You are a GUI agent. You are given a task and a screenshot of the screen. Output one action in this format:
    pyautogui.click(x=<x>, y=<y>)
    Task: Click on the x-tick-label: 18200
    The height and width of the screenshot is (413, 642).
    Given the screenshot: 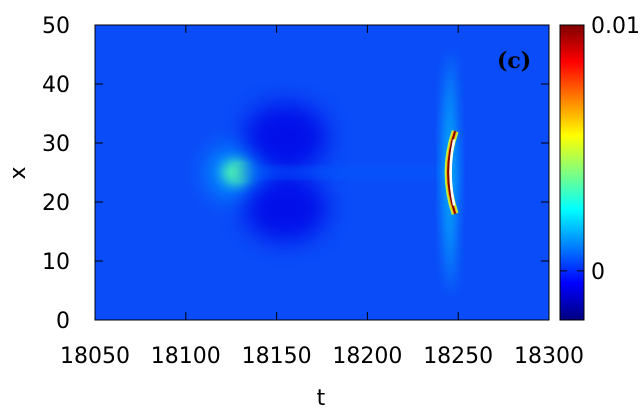 What is the action you would take?
    pyautogui.click(x=367, y=356)
    